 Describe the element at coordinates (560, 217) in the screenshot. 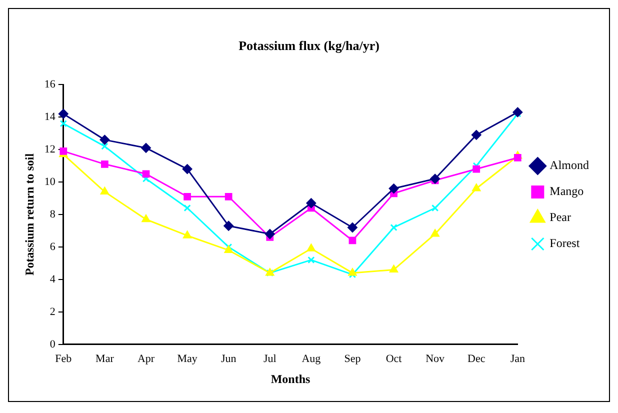

I see `legend-label: Pear` at that location.